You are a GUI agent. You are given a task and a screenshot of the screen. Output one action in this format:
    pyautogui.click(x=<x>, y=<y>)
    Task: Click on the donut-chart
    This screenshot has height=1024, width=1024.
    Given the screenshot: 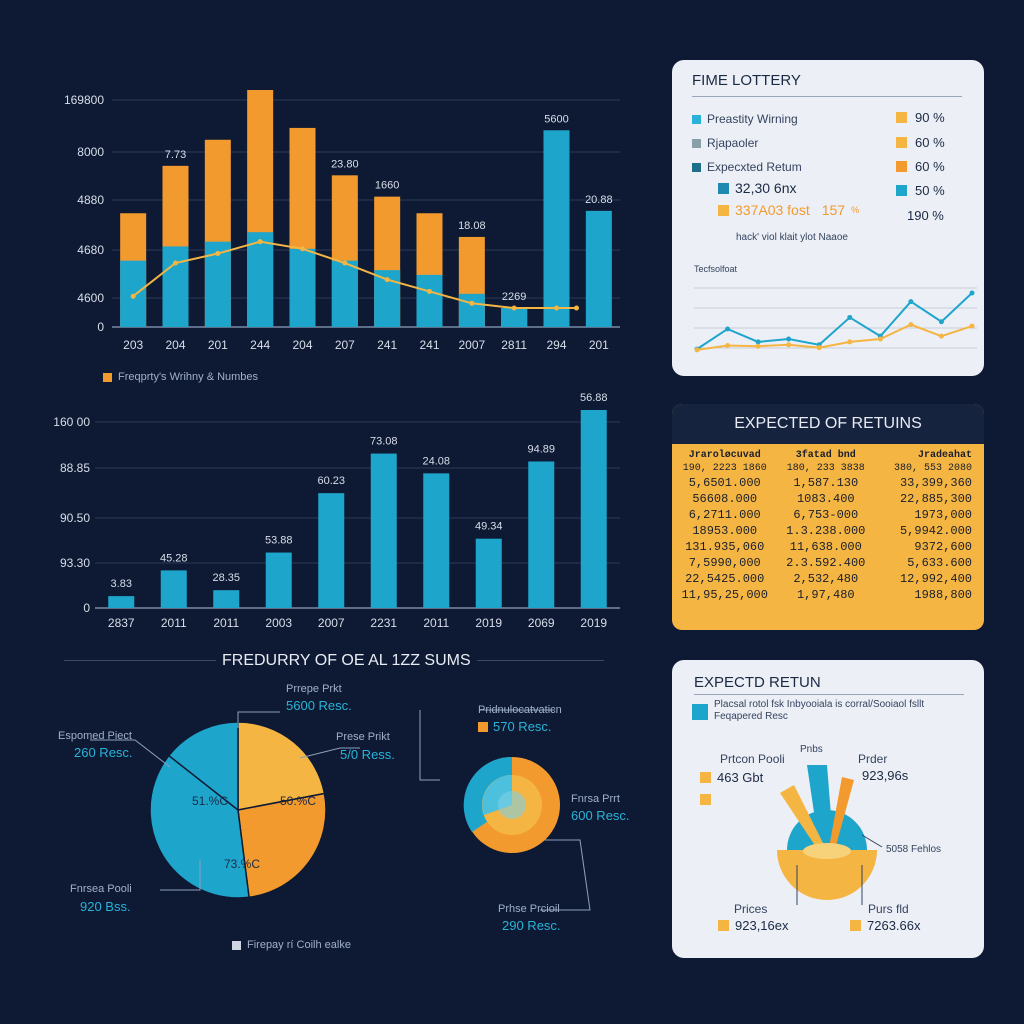 What is the action you would take?
    pyautogui.click(x=511, y=804)
    